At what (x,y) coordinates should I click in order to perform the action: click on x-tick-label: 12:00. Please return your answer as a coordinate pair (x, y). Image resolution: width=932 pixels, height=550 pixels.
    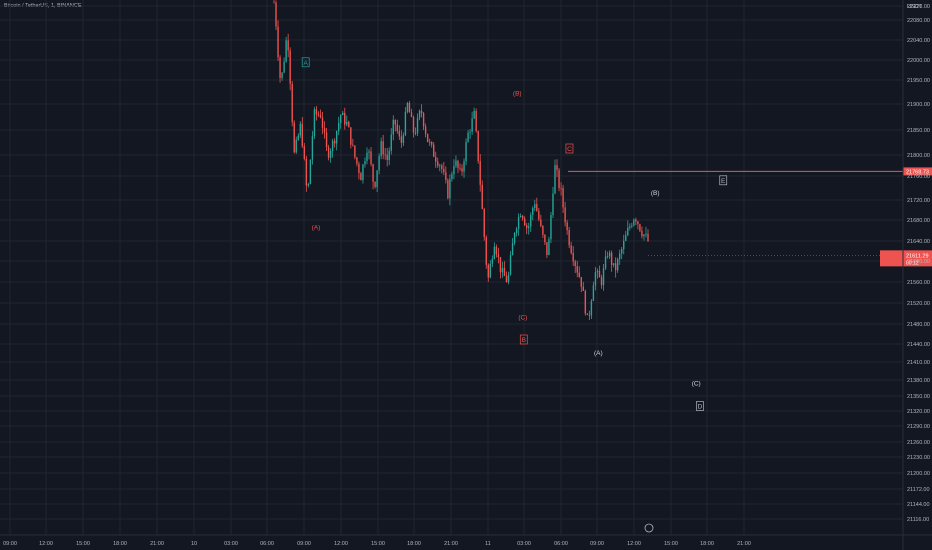
    Looking at the image, I should click on (46, 544).